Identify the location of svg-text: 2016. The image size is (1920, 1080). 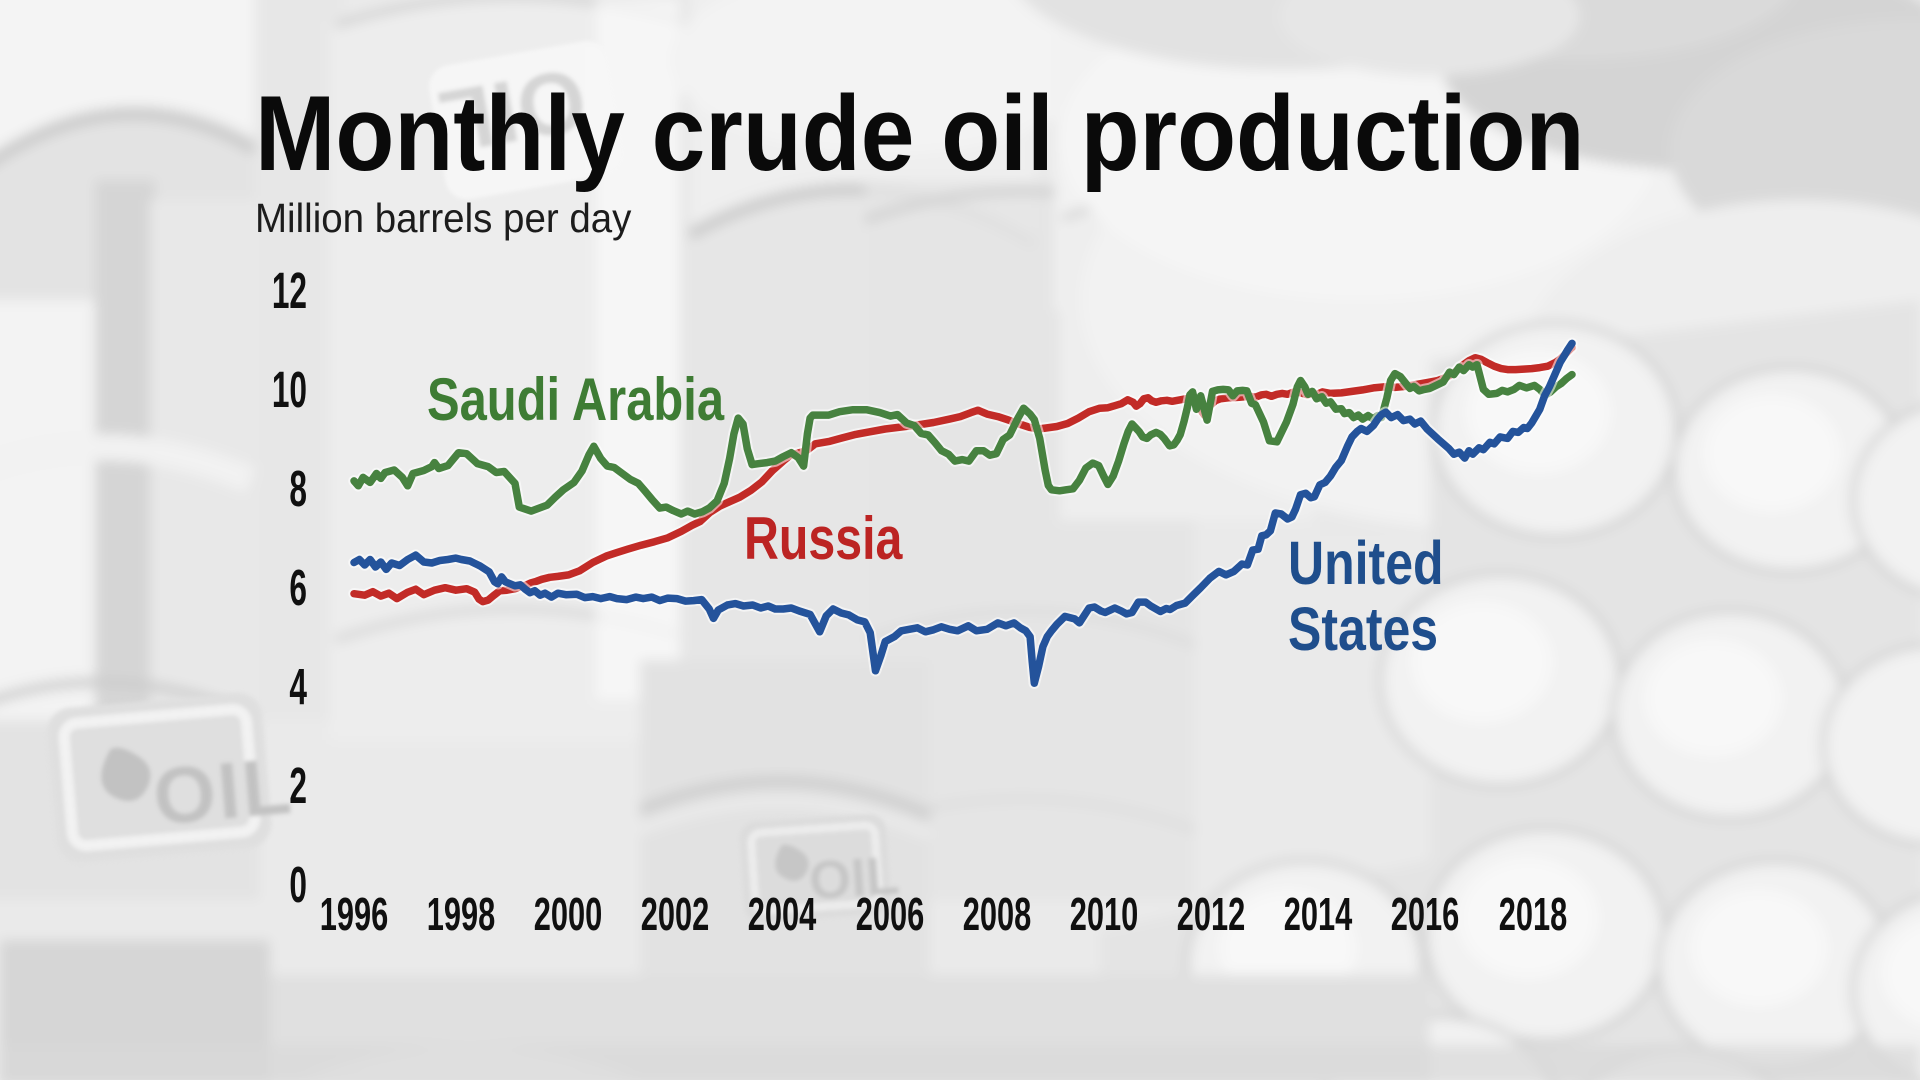
(1425, 915).